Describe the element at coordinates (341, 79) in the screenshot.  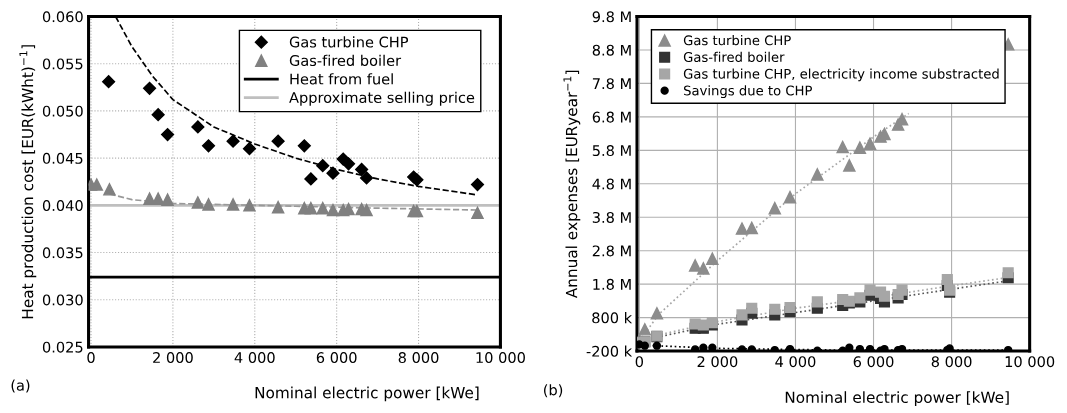
I see `legend-label: Heat from fuel` at that location.